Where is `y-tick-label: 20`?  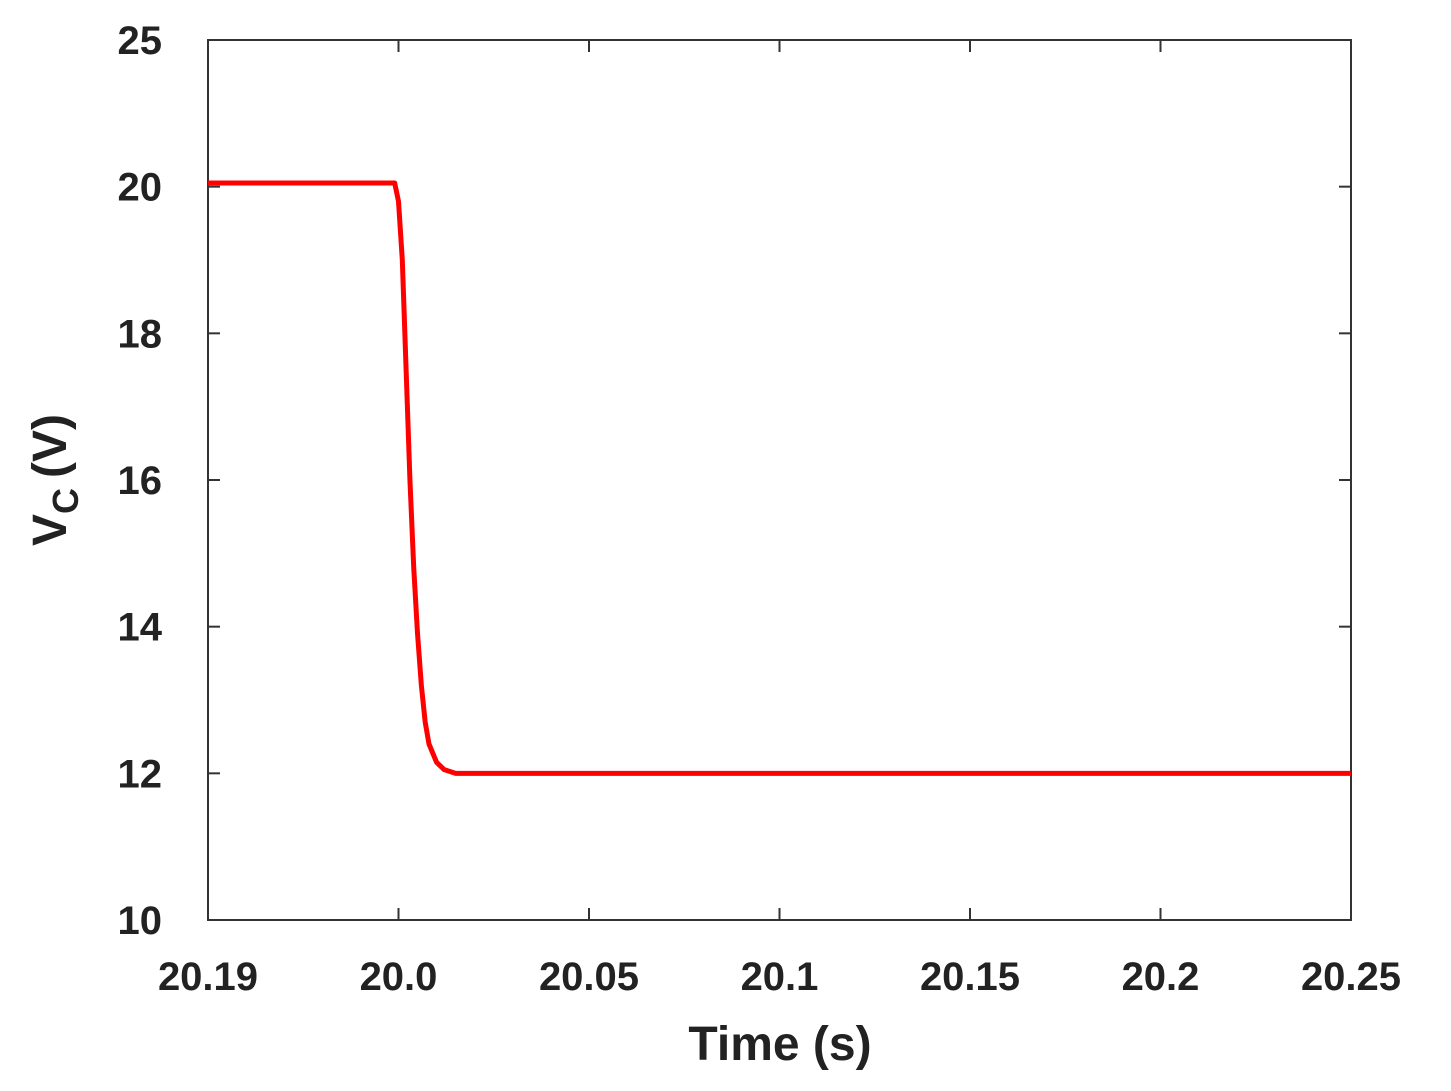
y-tick-label: 20 is located at coordinates (140, 188).